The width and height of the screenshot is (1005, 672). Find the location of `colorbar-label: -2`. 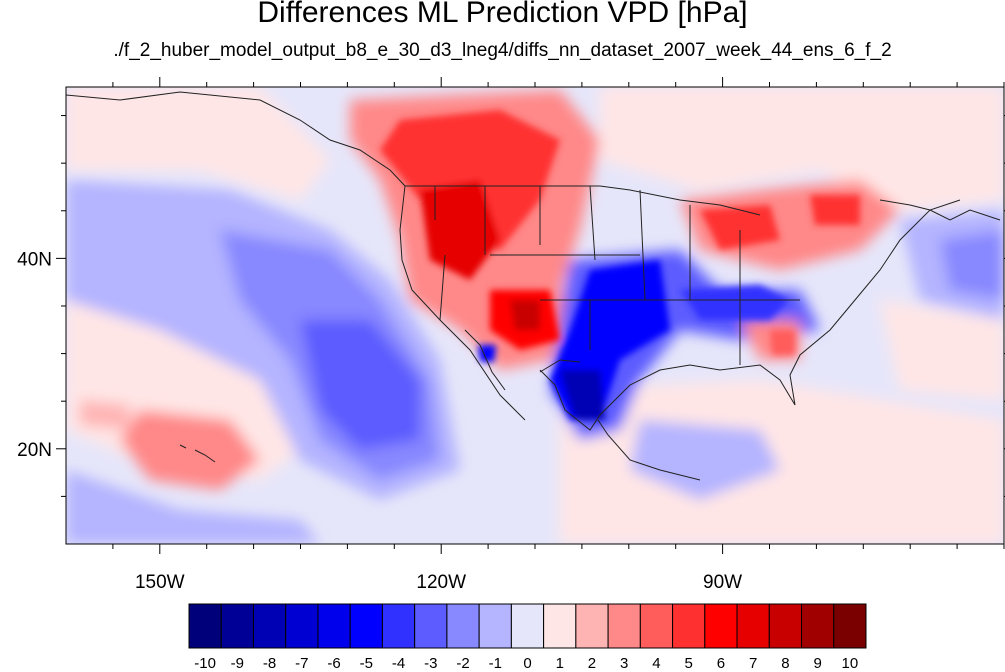

colorbar-label: -2 is located at coordinates (462, 663).